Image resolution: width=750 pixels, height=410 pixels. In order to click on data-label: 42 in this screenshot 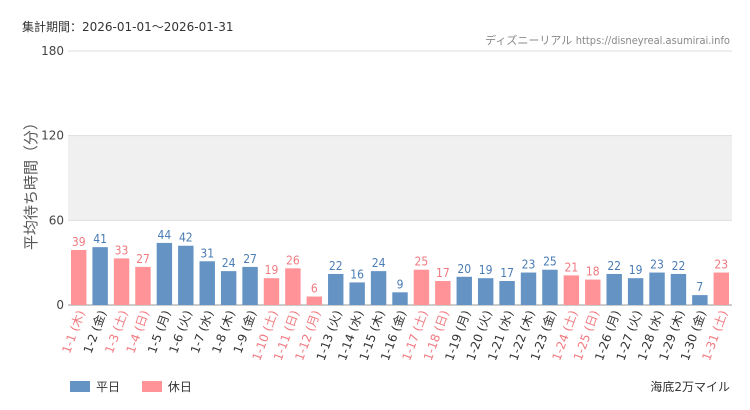, I will do `click(186, 238)`.